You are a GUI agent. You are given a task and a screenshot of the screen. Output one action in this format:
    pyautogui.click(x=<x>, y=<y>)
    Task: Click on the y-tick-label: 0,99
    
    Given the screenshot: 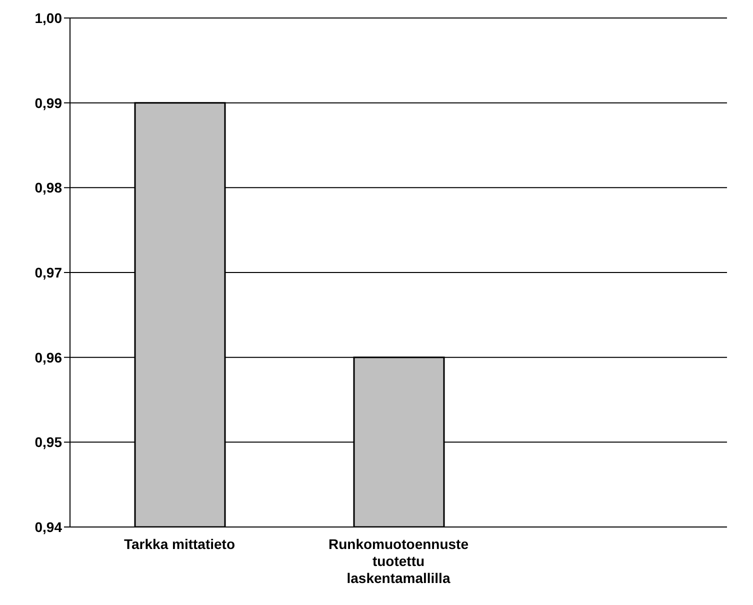 What is the action you would take?
    pyautogui.click(x=48, y=102)
    